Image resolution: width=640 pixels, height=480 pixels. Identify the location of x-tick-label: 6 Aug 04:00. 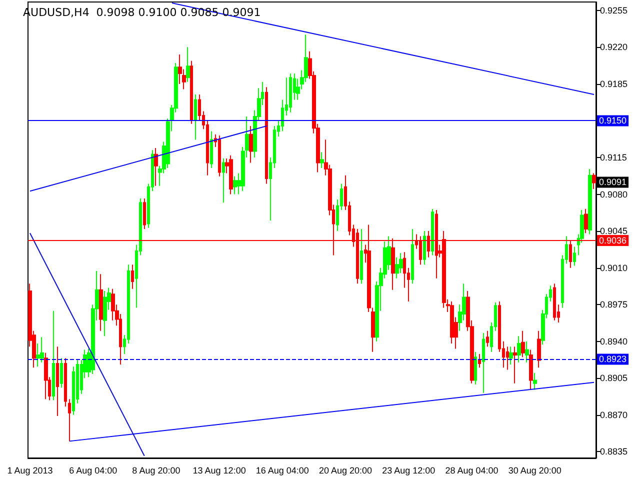
(93, 471).